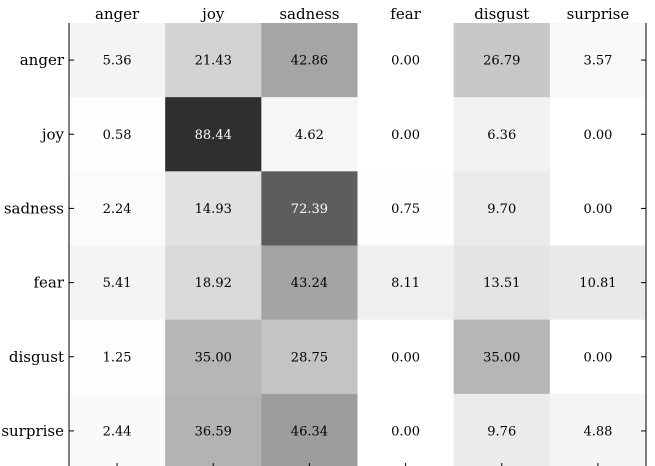  I want to click on cell-value-label: 4.62, so click(309, 135).